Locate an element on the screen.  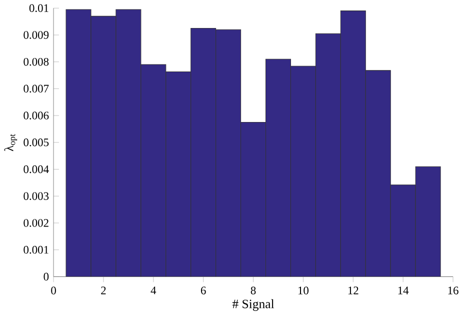
x-tick-label: 14 is located at coordinates (403, 290).